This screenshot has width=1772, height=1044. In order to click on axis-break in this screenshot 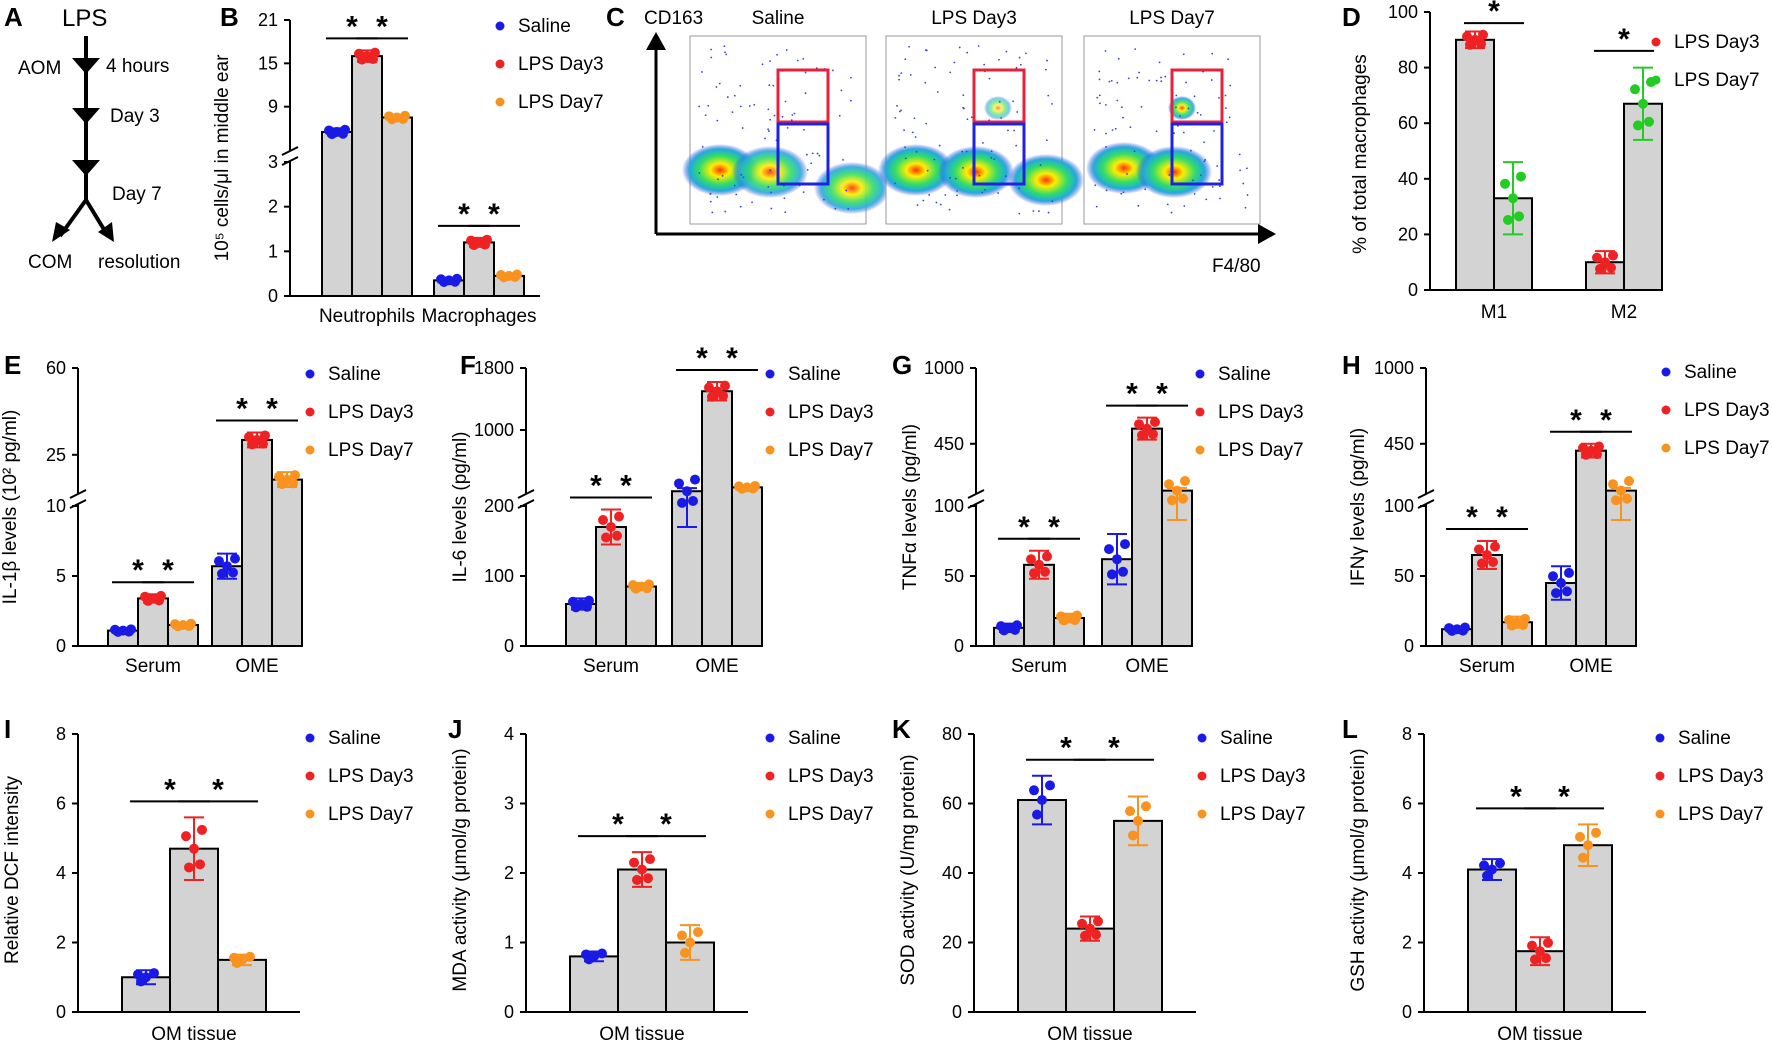, I will do `click(976, 499)`.